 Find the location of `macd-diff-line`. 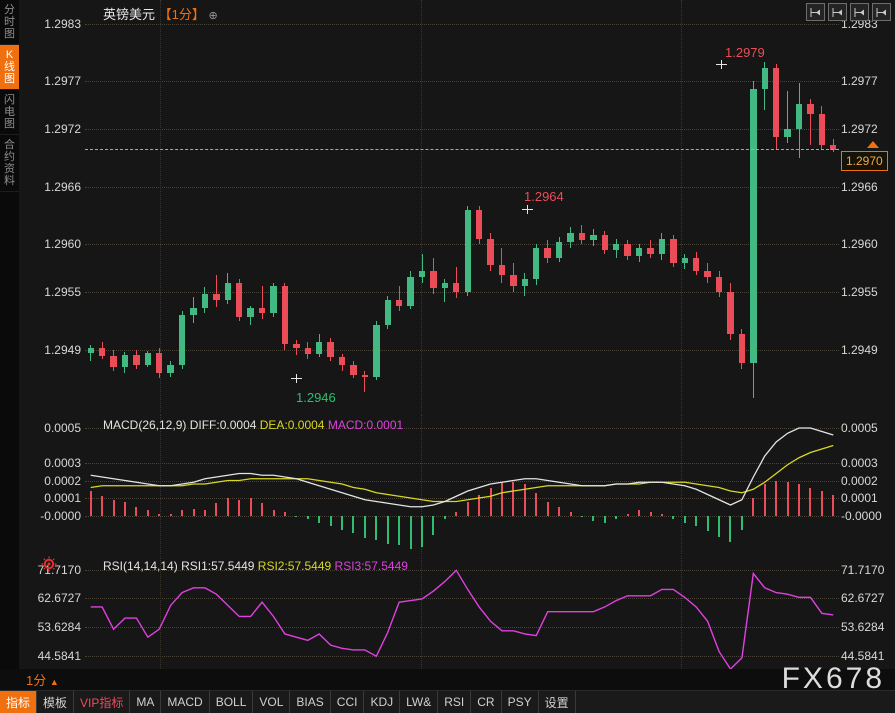

macd-diff-line is located at coordinates (462, 467).